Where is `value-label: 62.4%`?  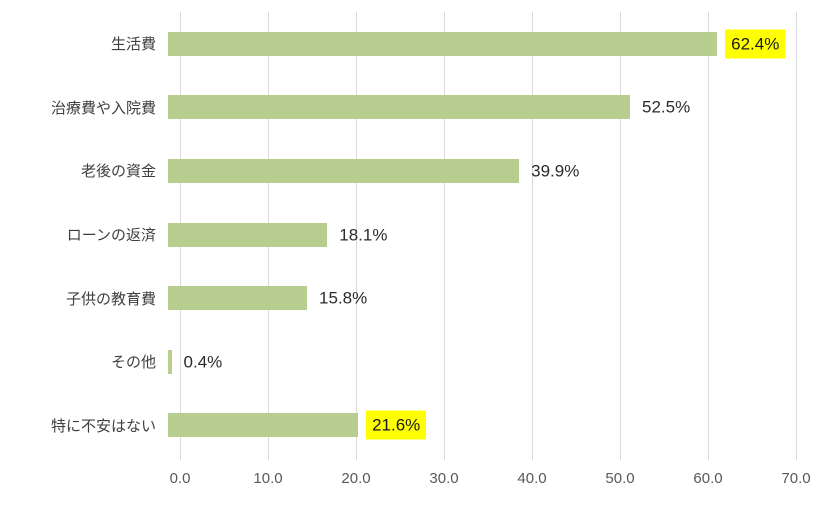 value-label: 62.4% is located at coordinates (755, 44).